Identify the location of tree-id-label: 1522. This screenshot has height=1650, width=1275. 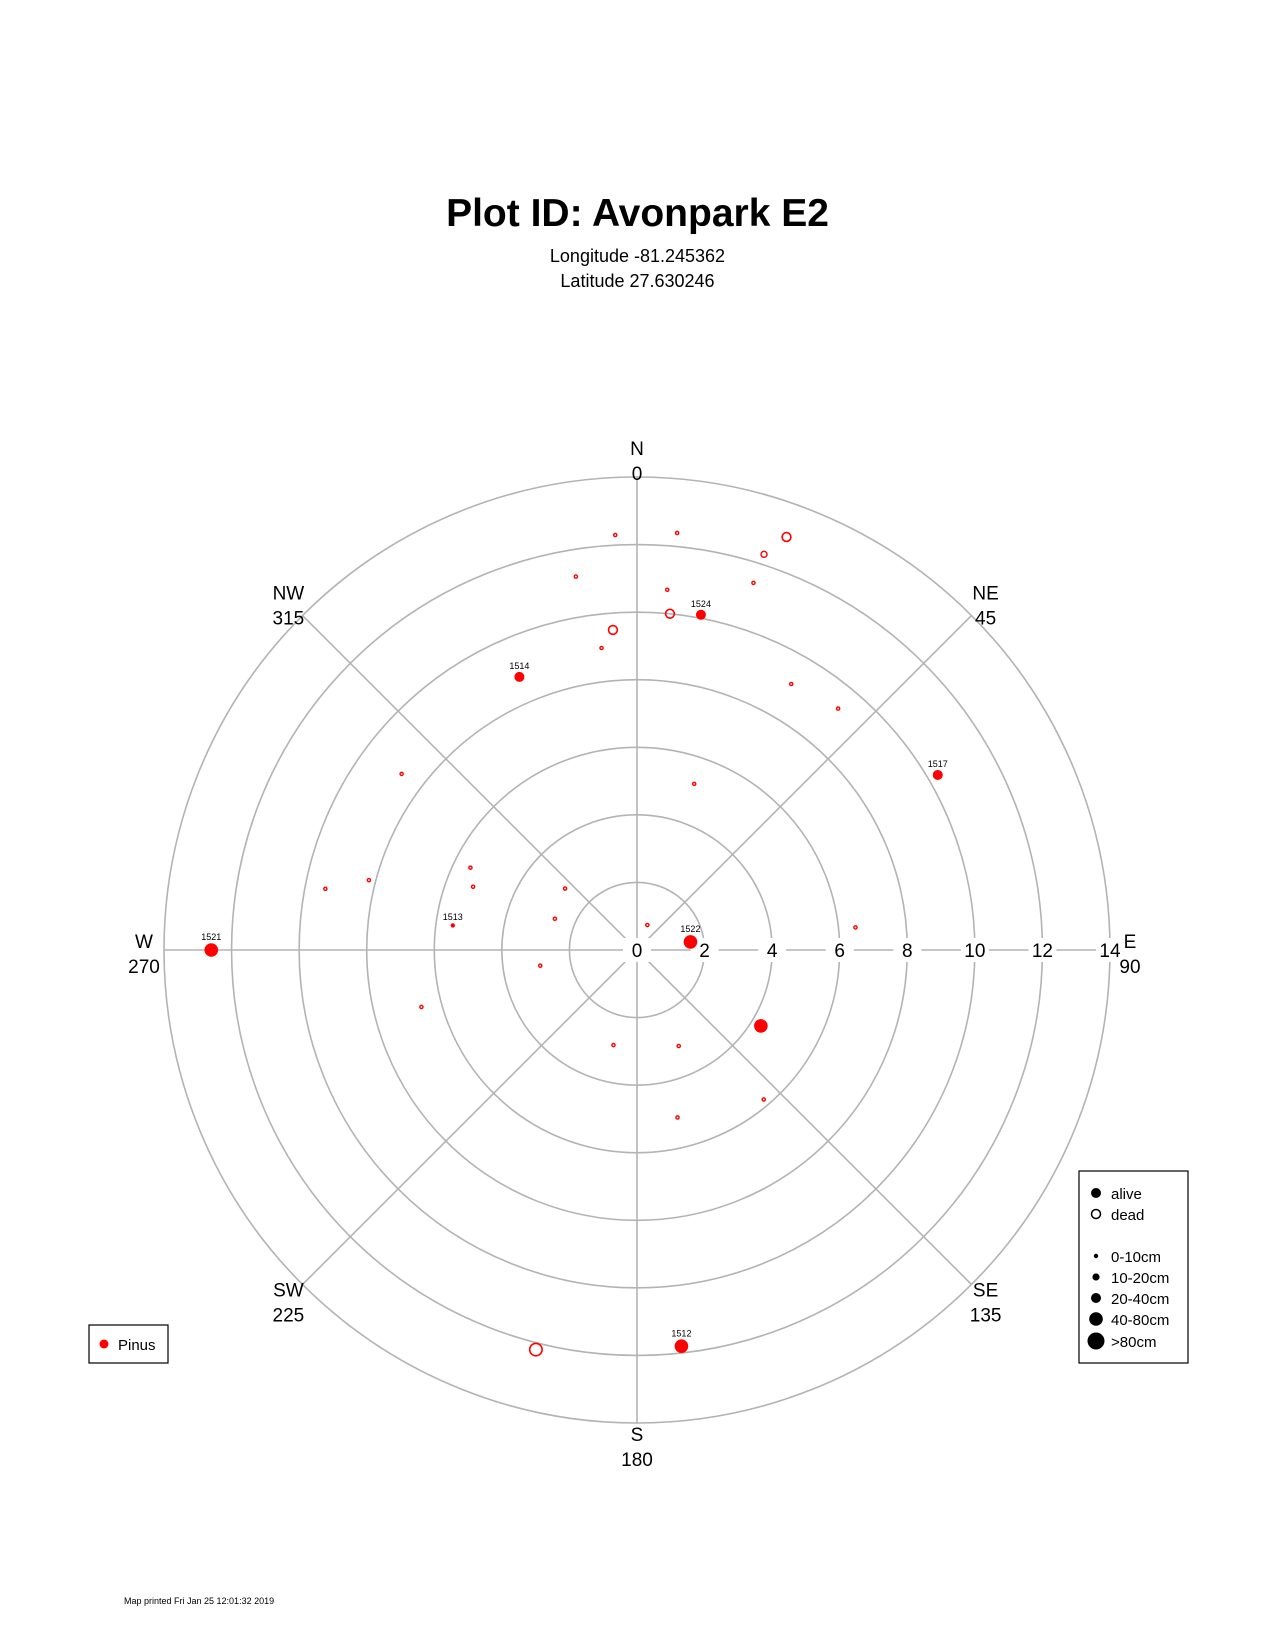
(690, 929).